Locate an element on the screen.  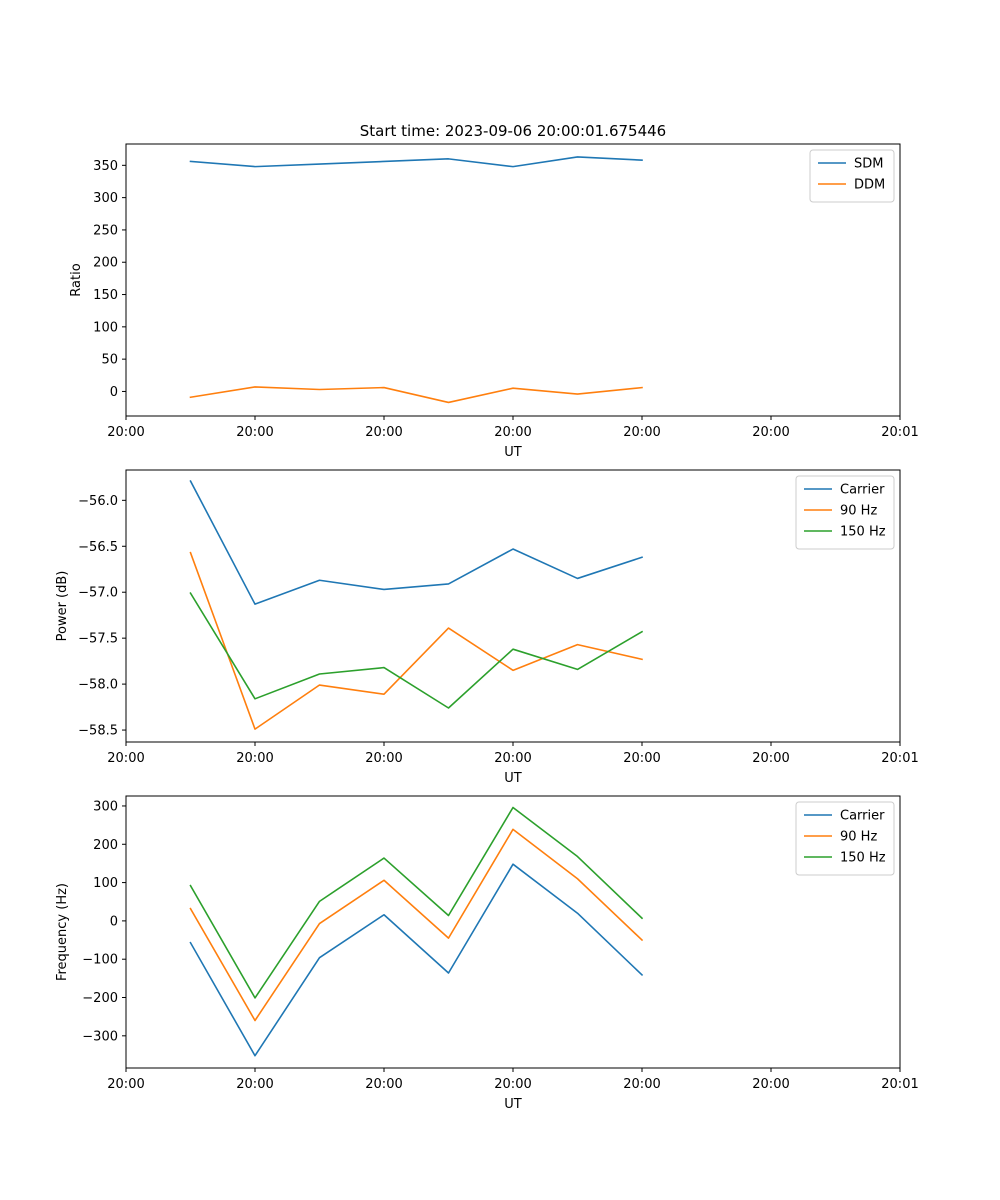
y-tick-label: 350 is located at coordinates (105, 166).